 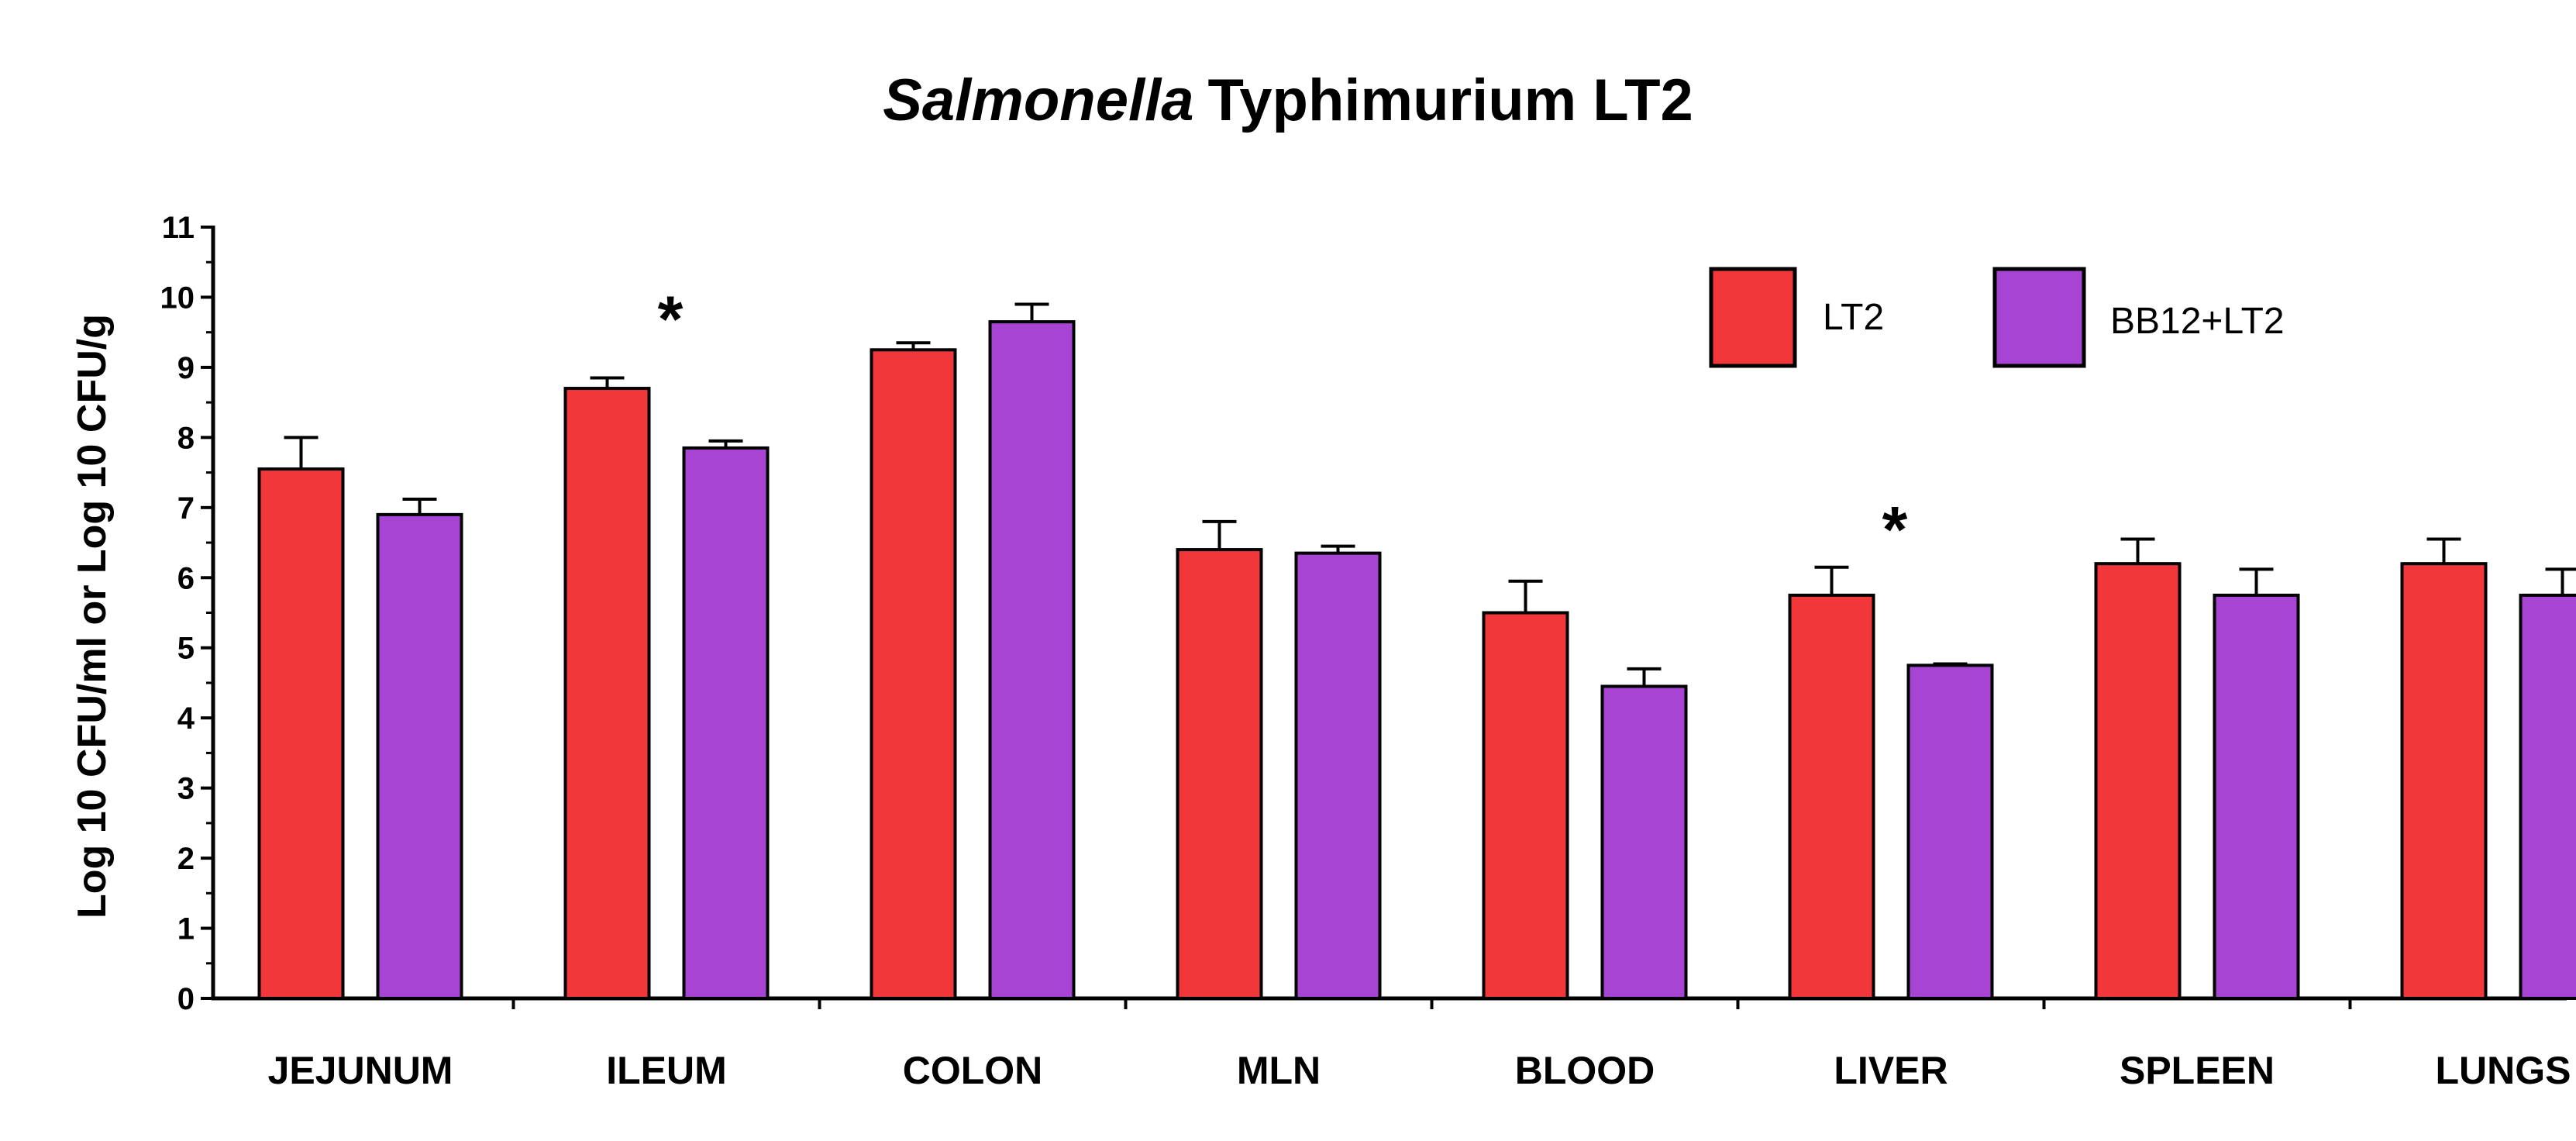 I want to click on y-tick-label: 11, so click(x=178, y=228).